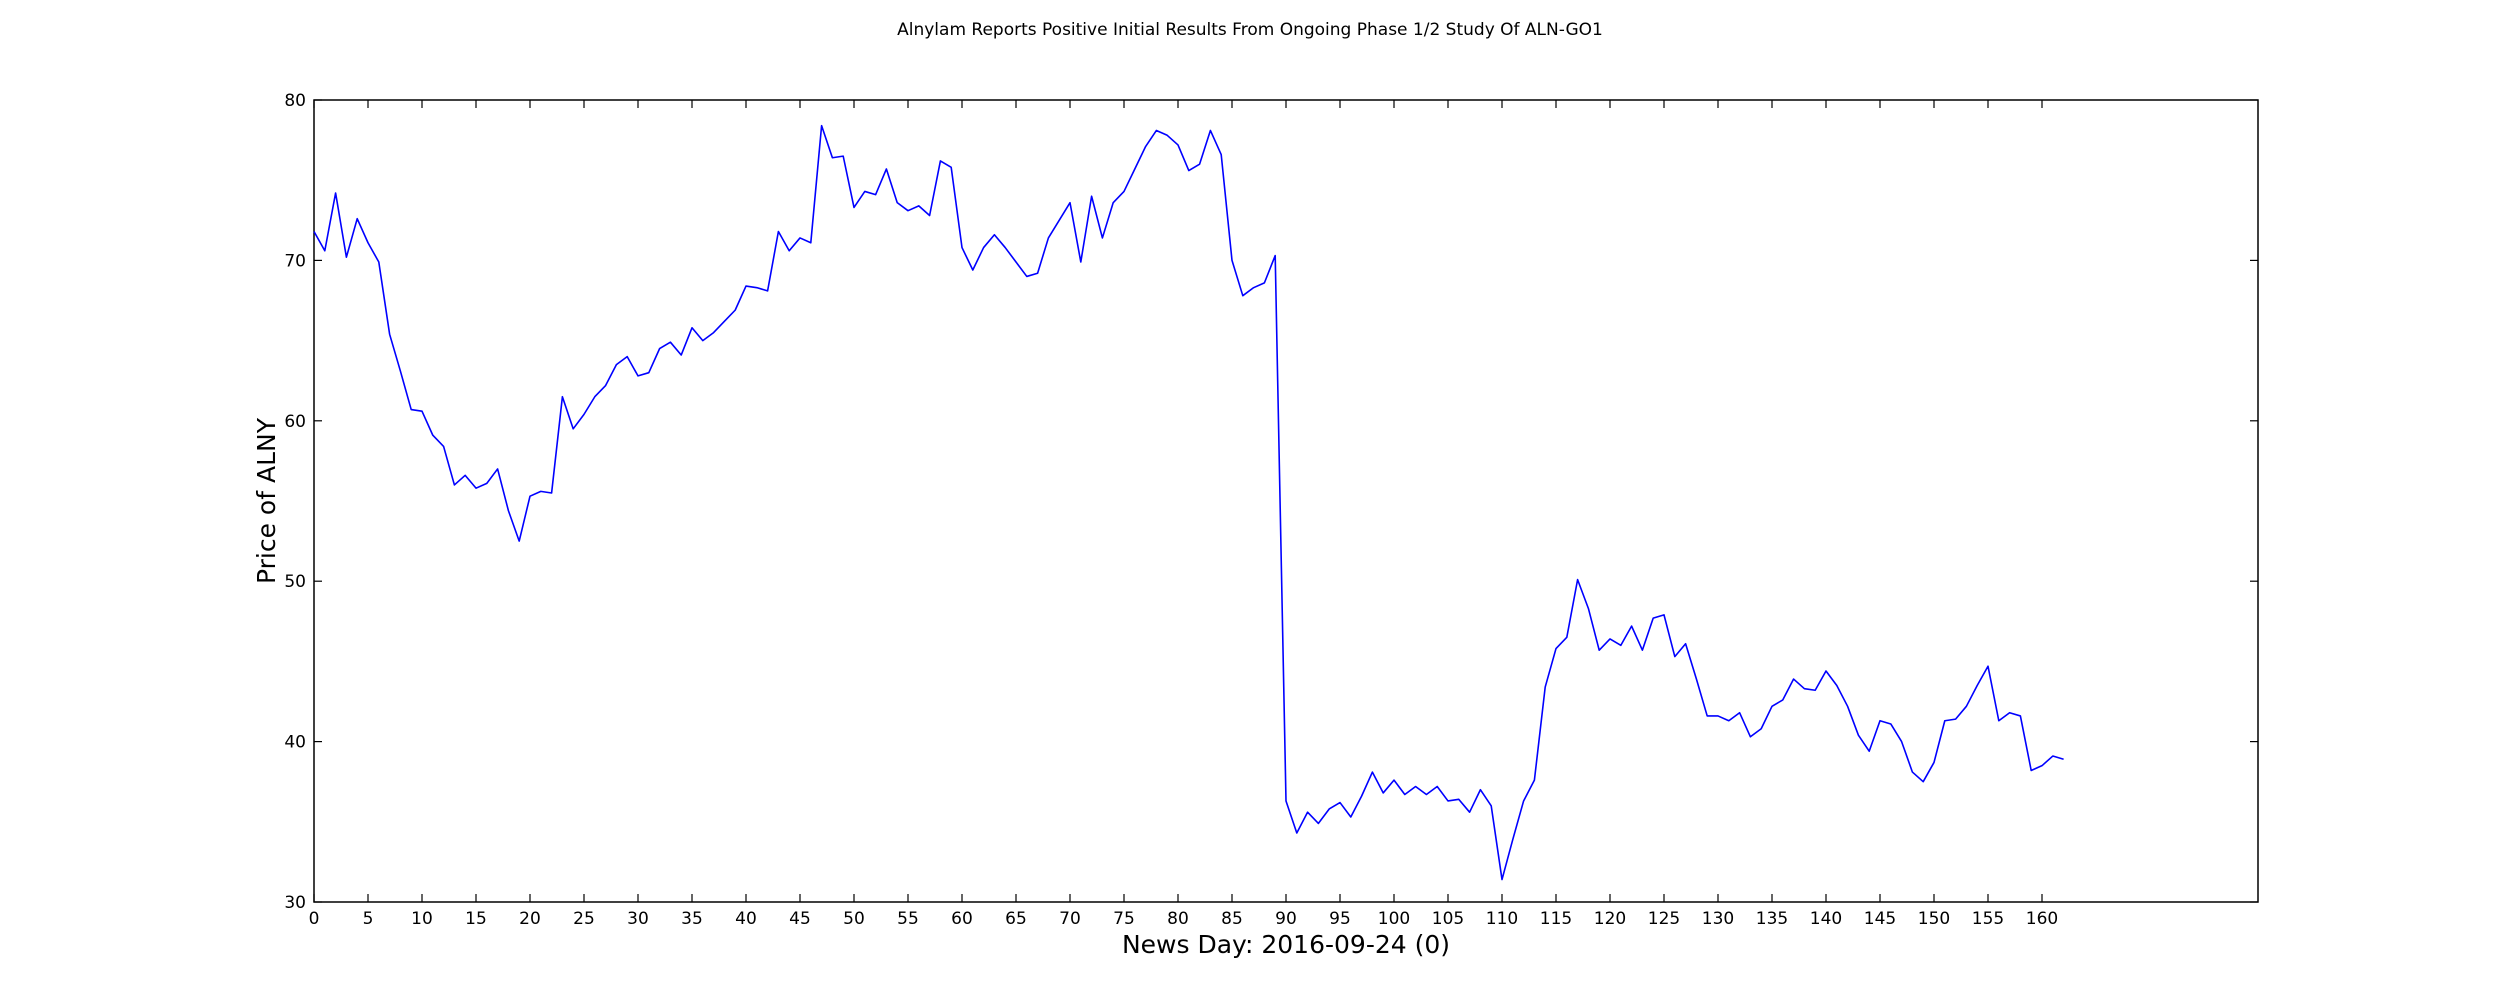 This screenshot has height=1000, width=2500. Describe the element at coordinates (962, 919) in the screenshot. I see `x-tick-label: 60` at that location.